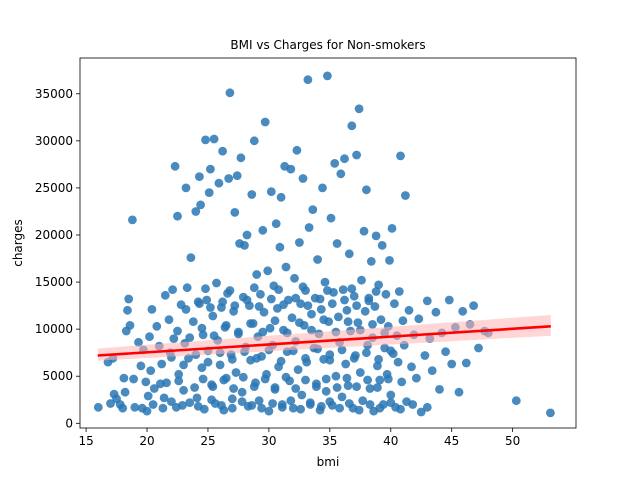 The width and height of the screenshot is (640, 480). What do you see at coordinates (327, 45) in the screenshot?
I see `chart-title: BMI vs Charges for Non-smokers` at bounding box center [327, 45].